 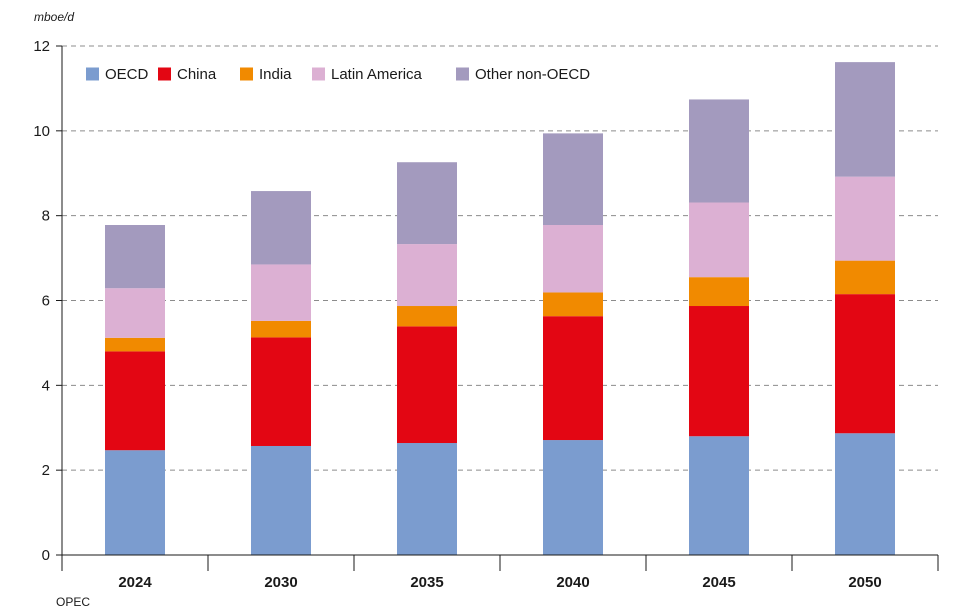 What do you see at coordinates (719, 151) in the screenshot?
I see `bar-other-non-oecd-2045` at bounding box center [719, 151].